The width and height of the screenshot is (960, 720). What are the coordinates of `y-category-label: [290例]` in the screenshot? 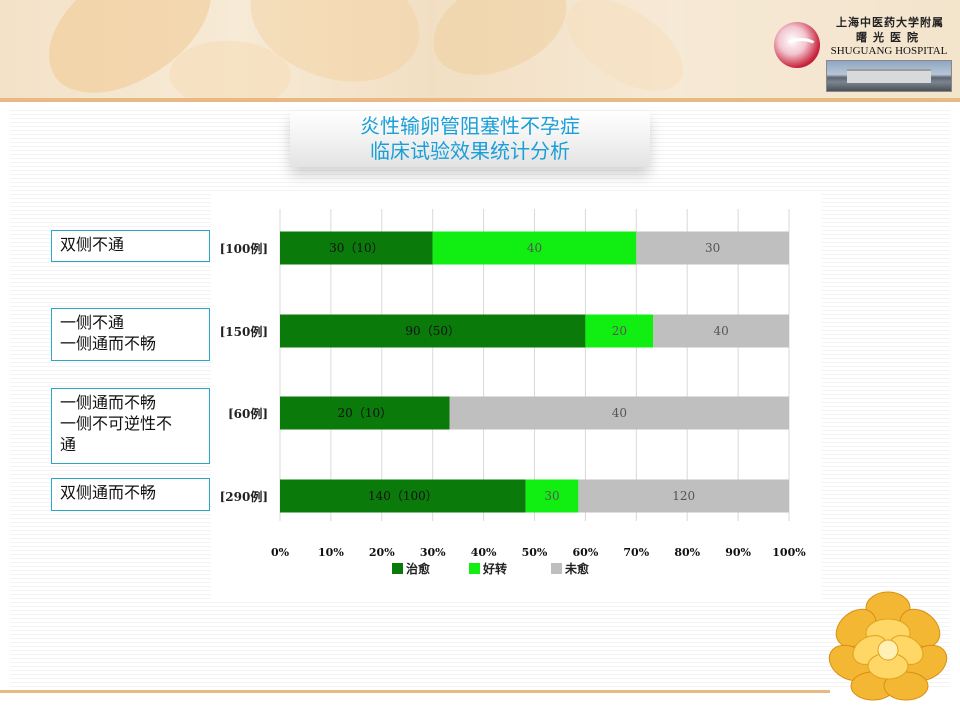 It's located at (244, 496).